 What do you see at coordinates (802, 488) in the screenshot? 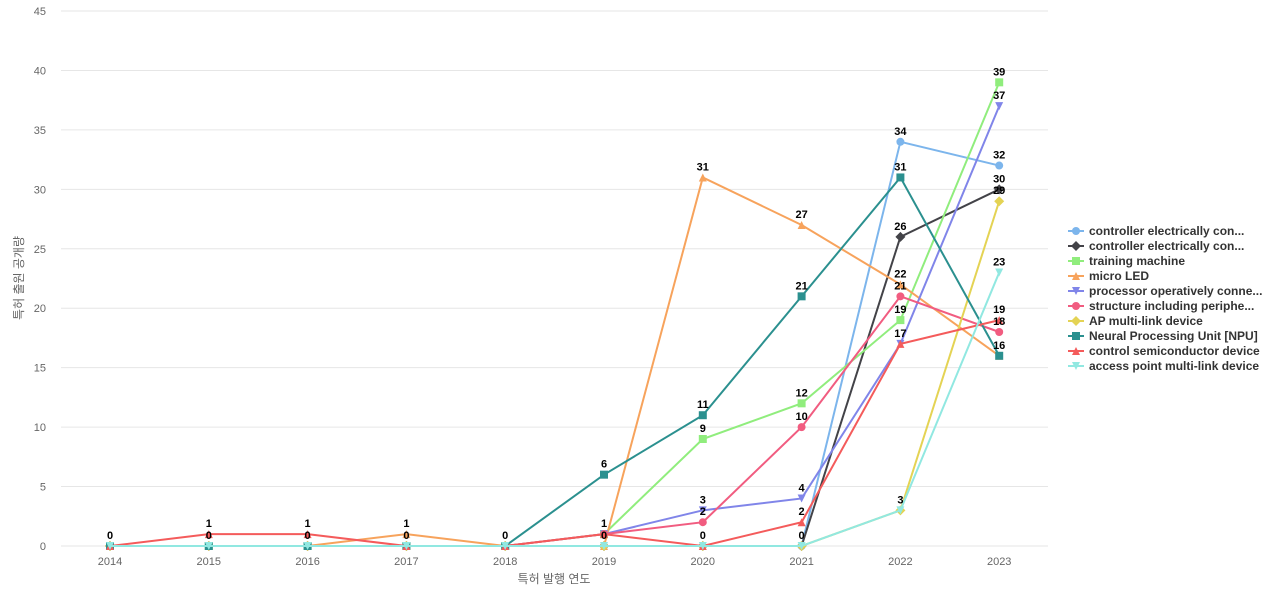
I see `data-label: 4` at bounding box center [802, 488].